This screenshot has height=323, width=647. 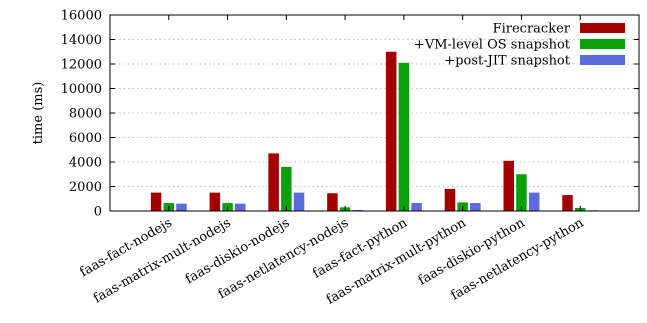 What do you see at coordinates (81, 65) in the screenshot?
I see `y-tick-label: 12000` at bounding box center [81, 65].